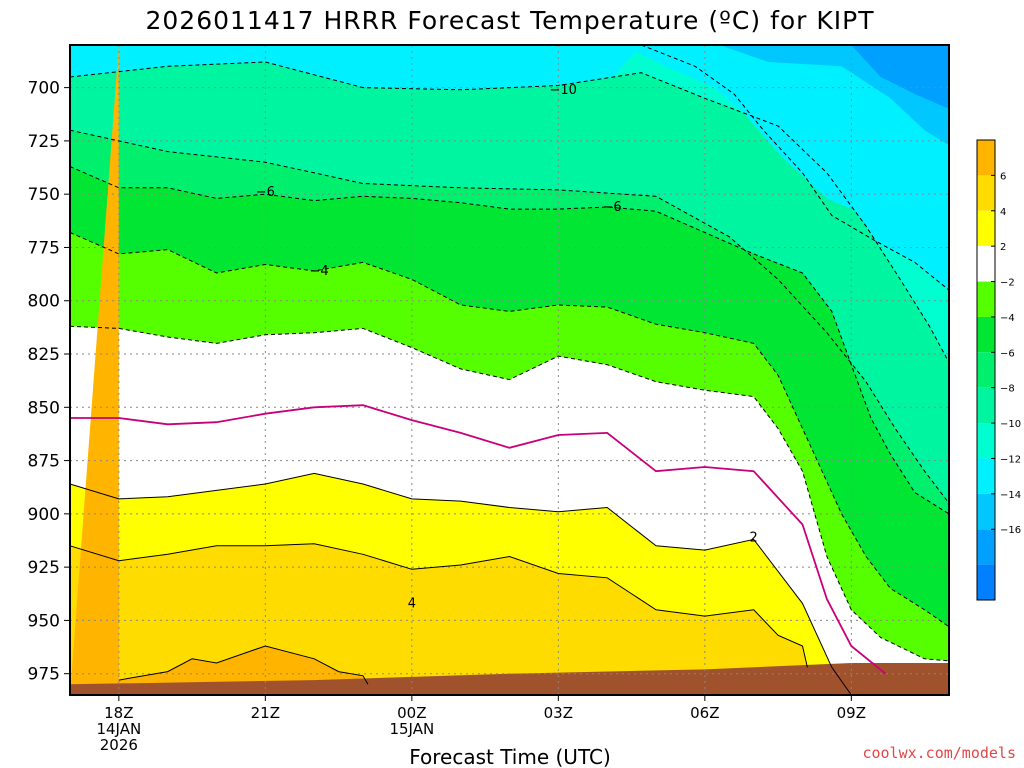  Describe the element at coordinates (851, 713) in the screenshot. I see `x-tick-label: 09Z` at that location.